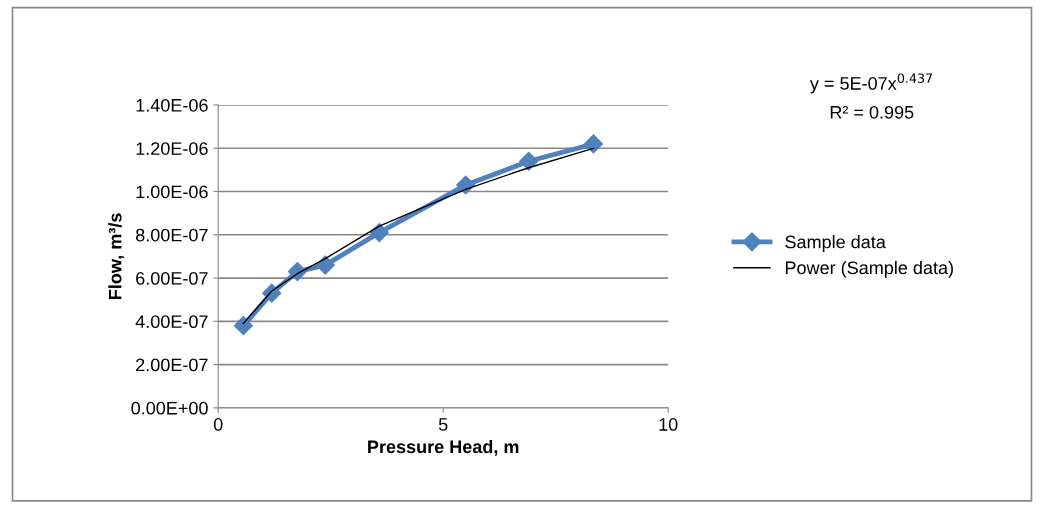 The height and width of the screenshot is (506, 1044). What do you see at coordinates (172, 105) in the screenshot?
I see `y-tick-label: 1.40E-06` at bounding box center [172, 105].